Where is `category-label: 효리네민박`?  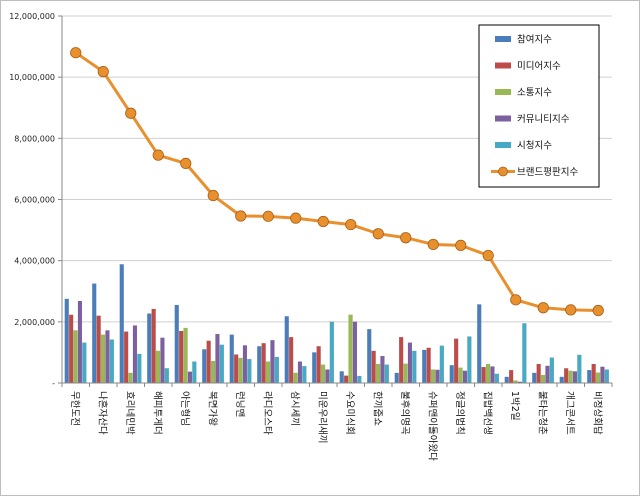 category-label: 효리네민박 is located at coordinates (129, 413).